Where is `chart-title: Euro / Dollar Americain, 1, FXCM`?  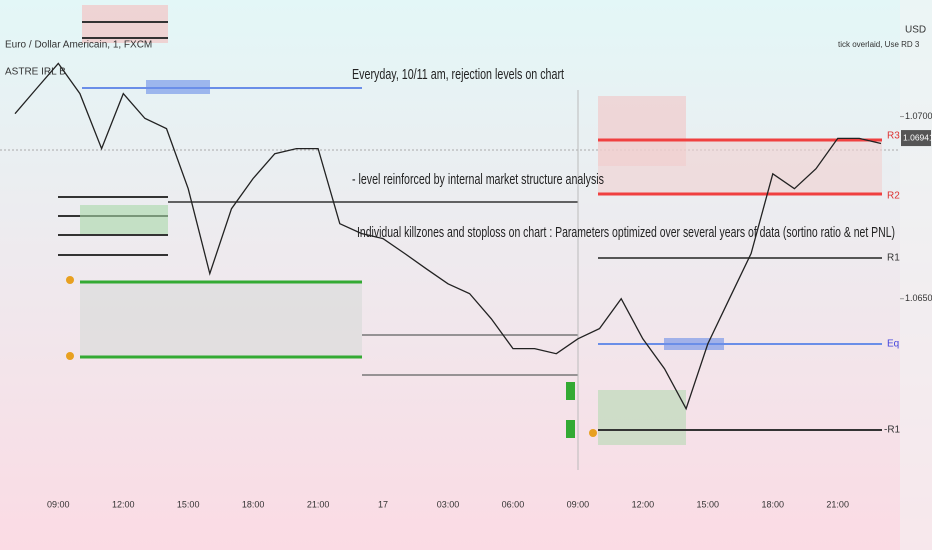 chart-title: Euro / Dollar Americain, 1, FXCM is located at coordinates (78, 45).